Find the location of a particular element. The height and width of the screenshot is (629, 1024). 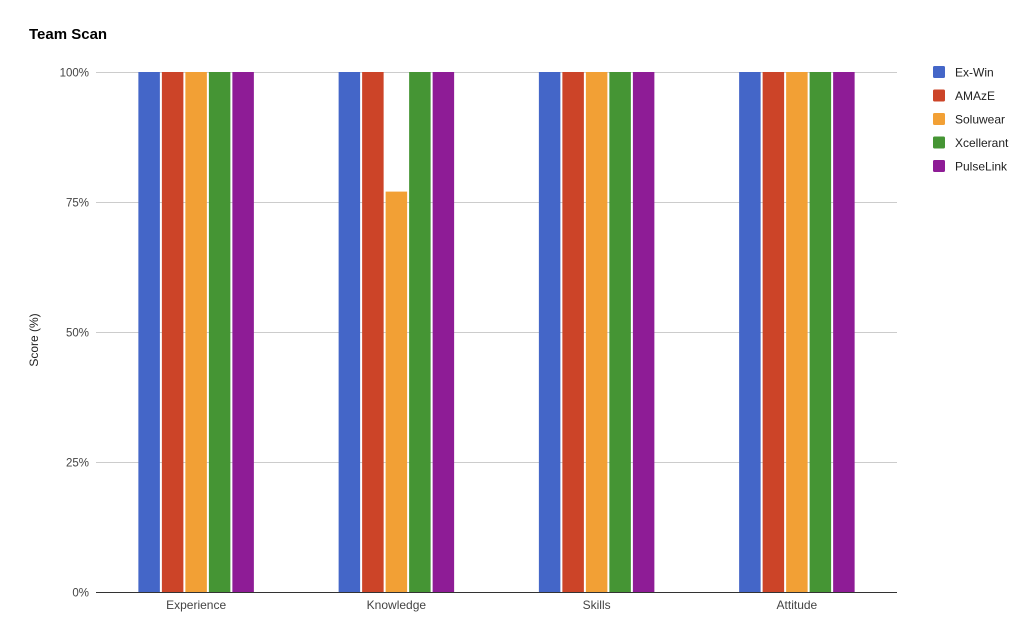

bar-pulselink-experience is located at coordinates (243, 332).